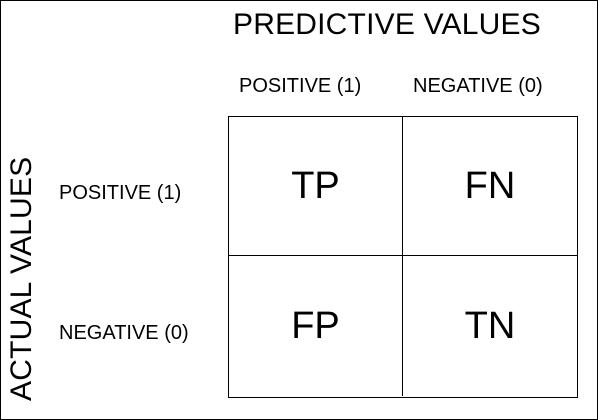 This screenshot has height=420, width=598. I want to click on row-label-positive: POSITIVE (1), so click(120, 193).